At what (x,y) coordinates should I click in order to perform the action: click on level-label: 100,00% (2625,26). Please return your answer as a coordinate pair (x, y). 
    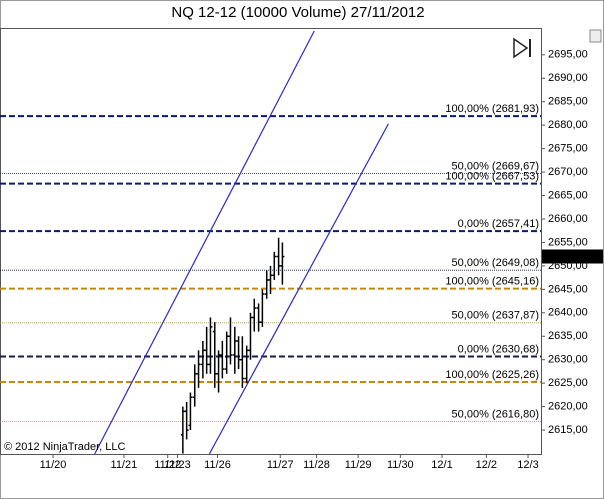
    Looking at the image, I should click on (492, 375).